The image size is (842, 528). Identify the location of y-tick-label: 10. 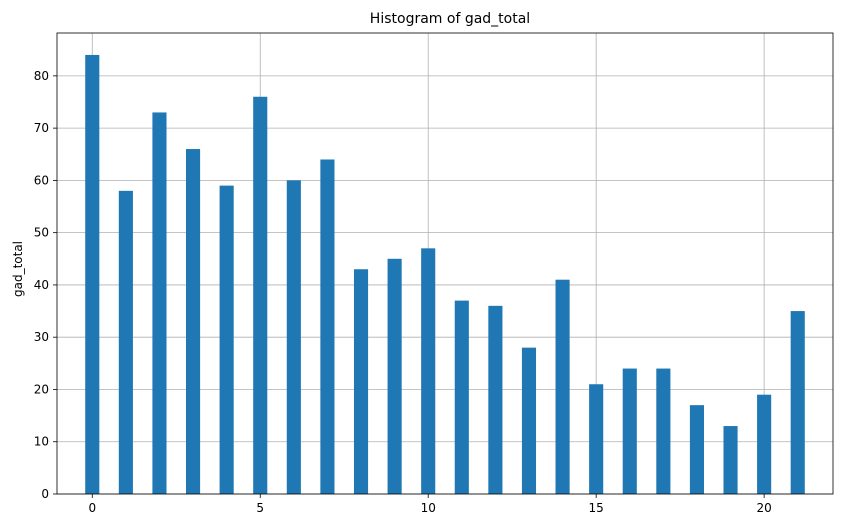
(41, 442).